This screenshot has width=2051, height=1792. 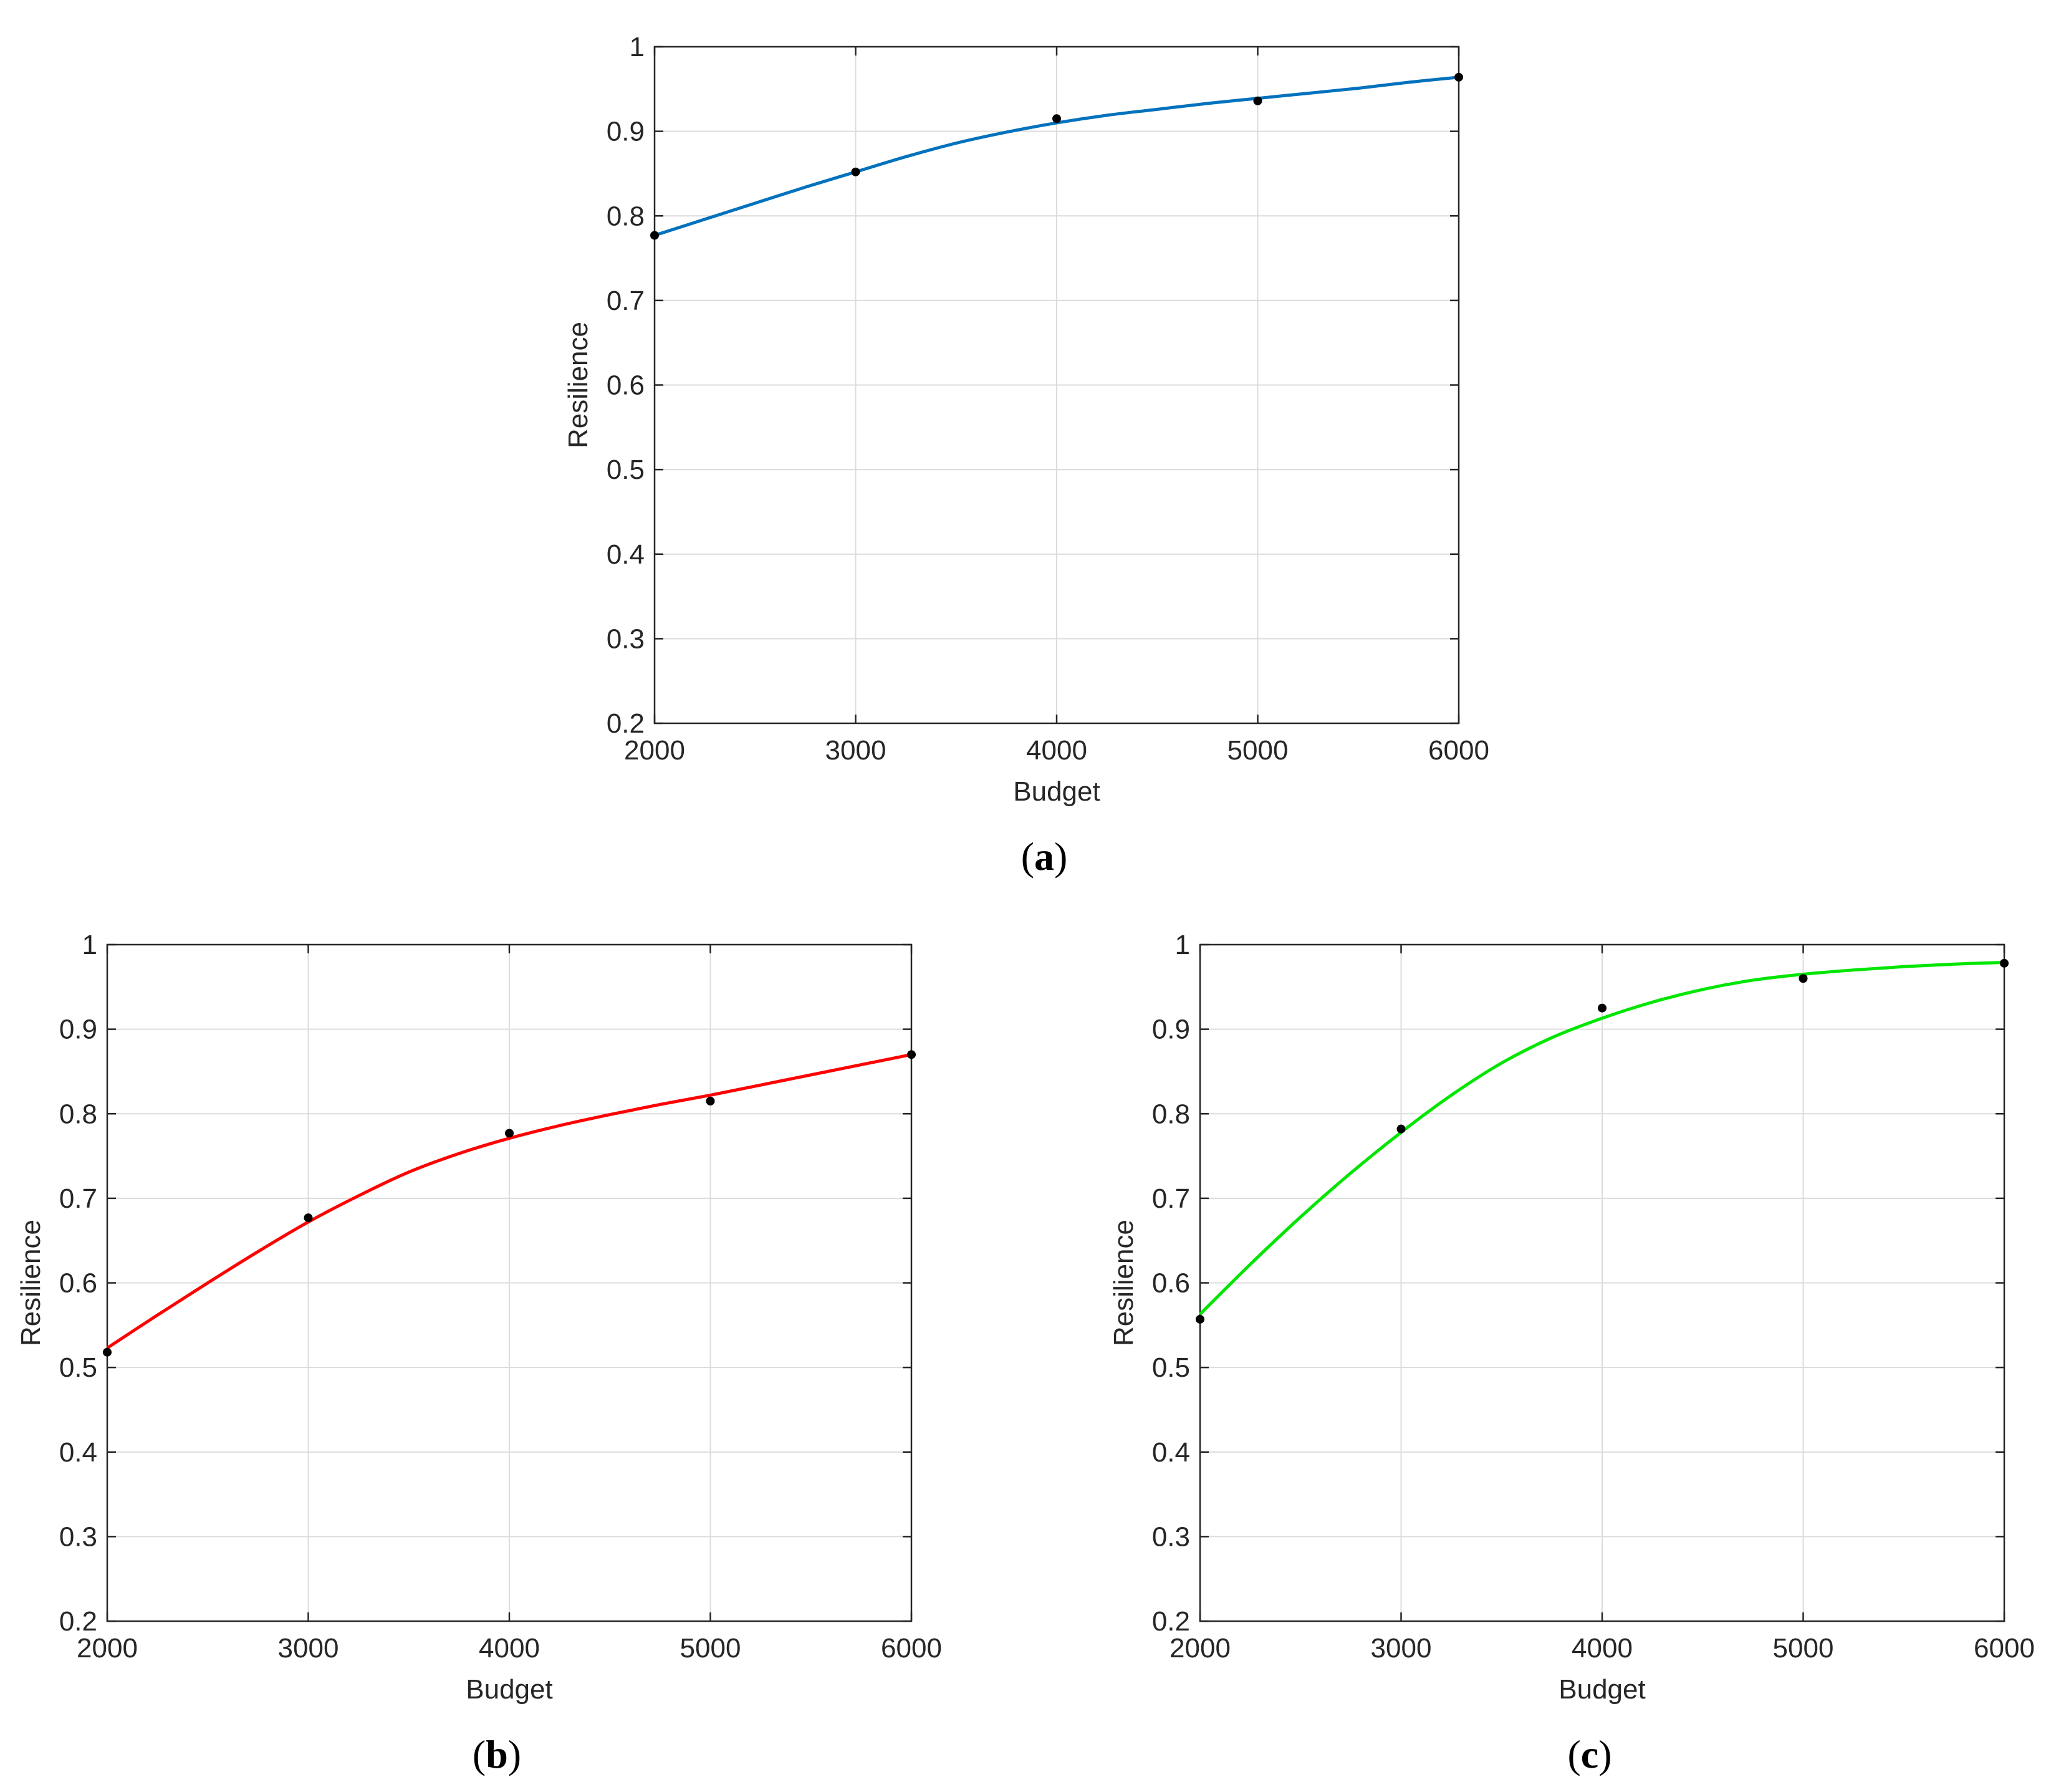 I want to click on data-points-c, so click(x=1602, y=1141).